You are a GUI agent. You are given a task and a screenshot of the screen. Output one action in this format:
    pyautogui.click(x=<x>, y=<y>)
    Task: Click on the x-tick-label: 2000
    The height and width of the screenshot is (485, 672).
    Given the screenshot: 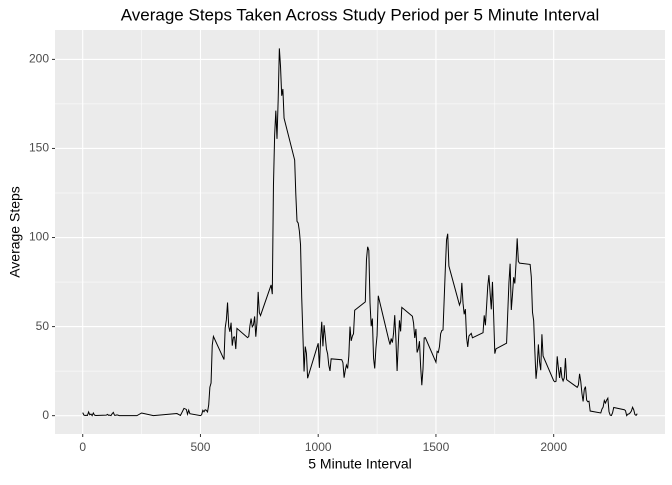 What is the action you would take?
    pyautogui.click(x=553, y=447)
    